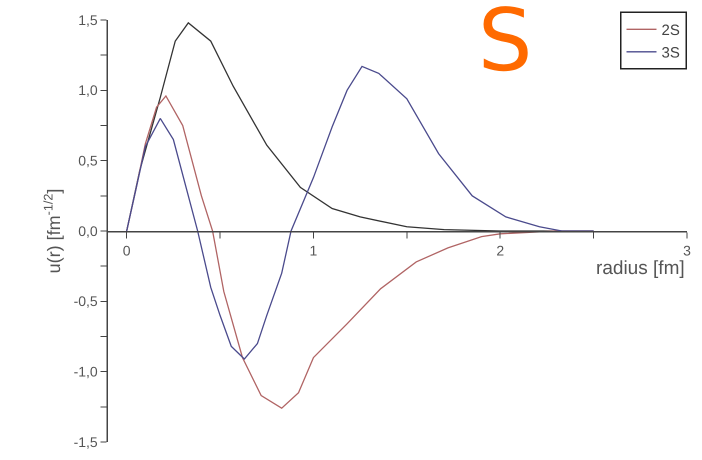  Describe the element at coordinates (86, 301) in the screenshot. I see `y-tick-label: -0,5` at that location.